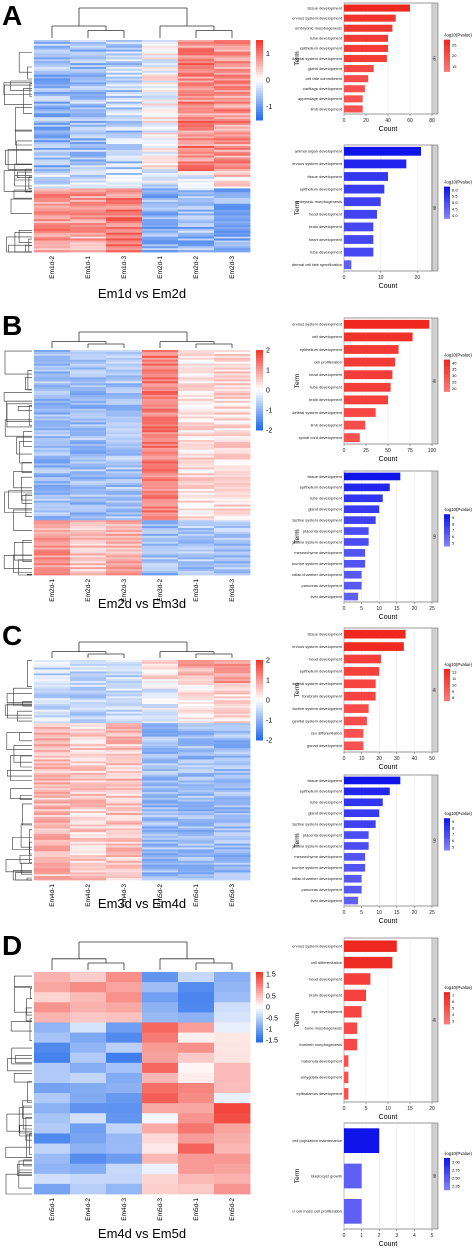  What do you see at coordinates (52, 1209) in the screenshot?
I see `sample-label: Em5d-1` at bounding box center [52, 1209].